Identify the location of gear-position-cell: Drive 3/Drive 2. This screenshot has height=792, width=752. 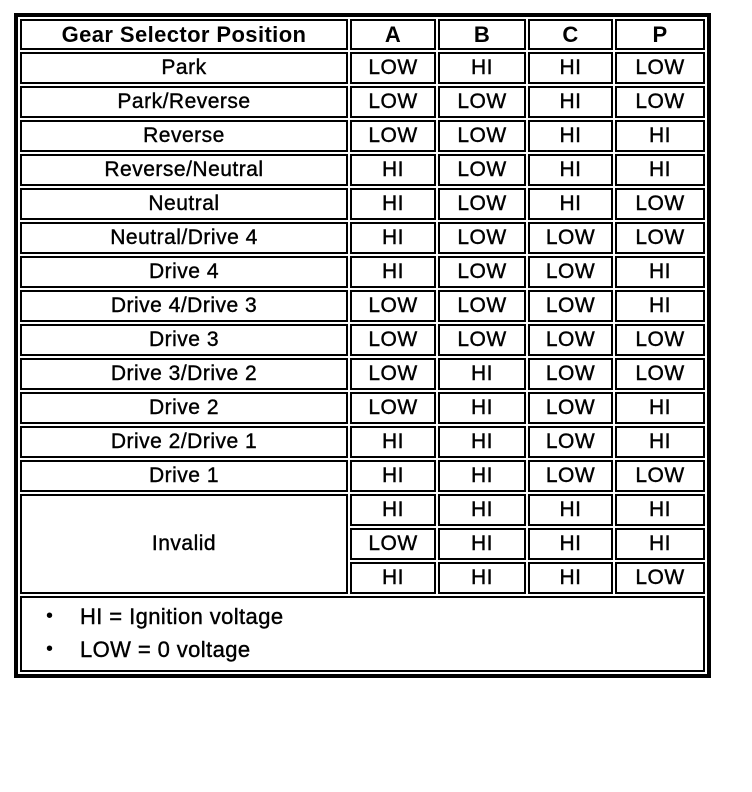
(184, 374).